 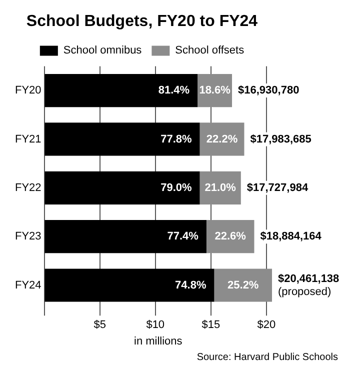 What do you see at coordinates (215, 90) in the screenshot?
I see `annotation: 18.6%` at bounding box center [215, 90].